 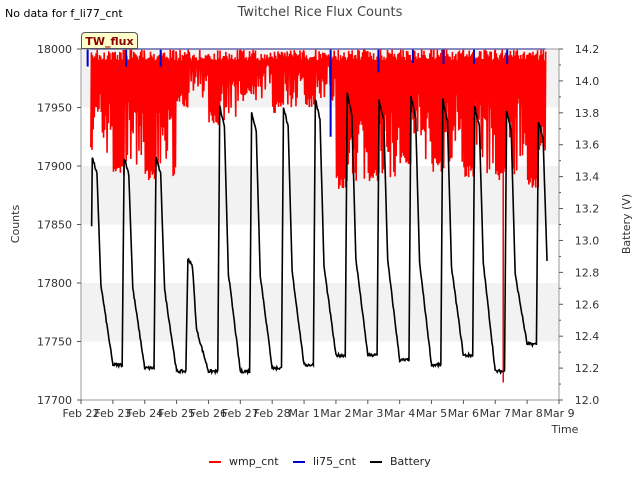 What do you see at coordinates (320, 312) in the screenshot?
I see `grid-band` at bounding box center [320, 312].